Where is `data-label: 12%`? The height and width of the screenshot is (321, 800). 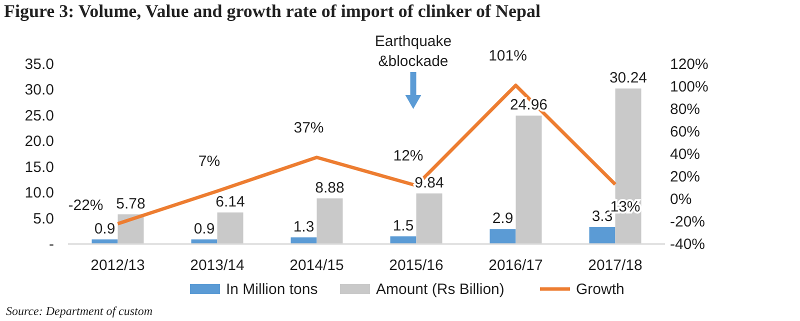
data-label: 12% is located at coordinates (408, 156).